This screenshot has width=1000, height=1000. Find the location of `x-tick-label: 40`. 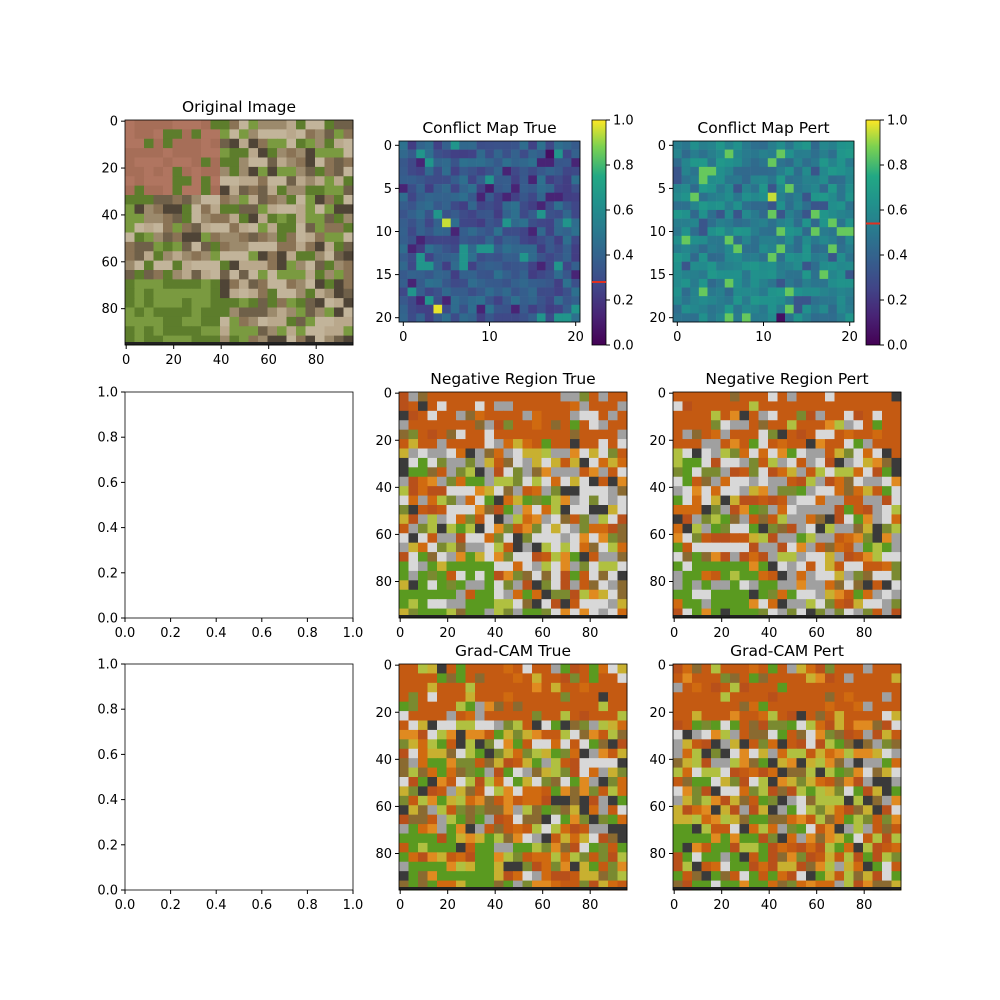

x-tick-label: 40 is located at coordinates (495, 905).